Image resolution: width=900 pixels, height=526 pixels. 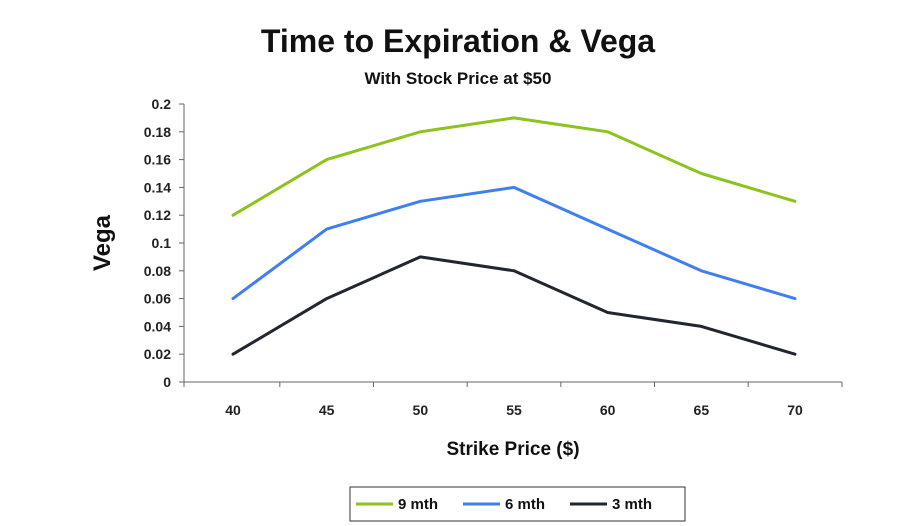 What do you see at coordinates (795, 410) in the screenshot?
I see `x-tick-label: 70` at bounding box center [795, 410].